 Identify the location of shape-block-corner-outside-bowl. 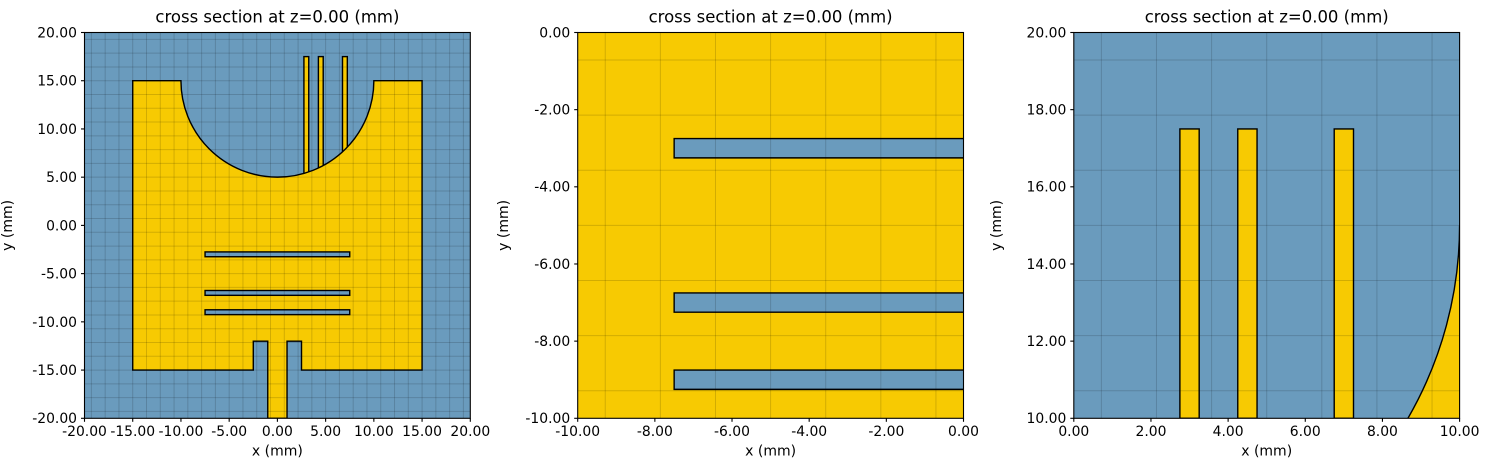
(1433, 322).